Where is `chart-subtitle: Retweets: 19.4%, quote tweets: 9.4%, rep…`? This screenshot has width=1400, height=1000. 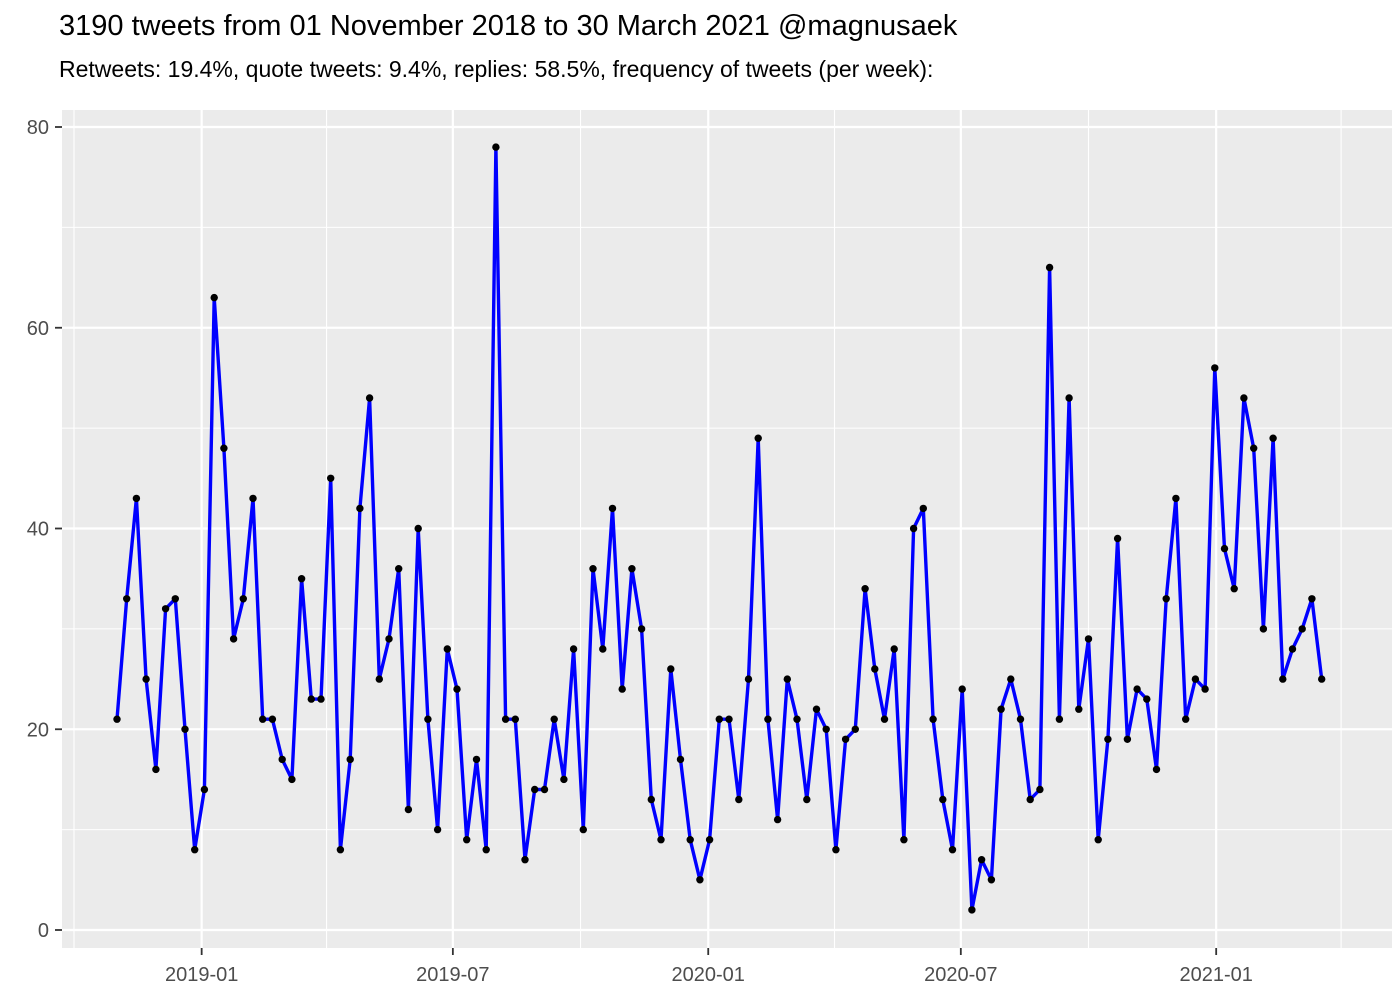 chart-subtitle: Retweets: 19.4%, quote tweets: 9.4%, rep… is located at coordinates (496, 69).